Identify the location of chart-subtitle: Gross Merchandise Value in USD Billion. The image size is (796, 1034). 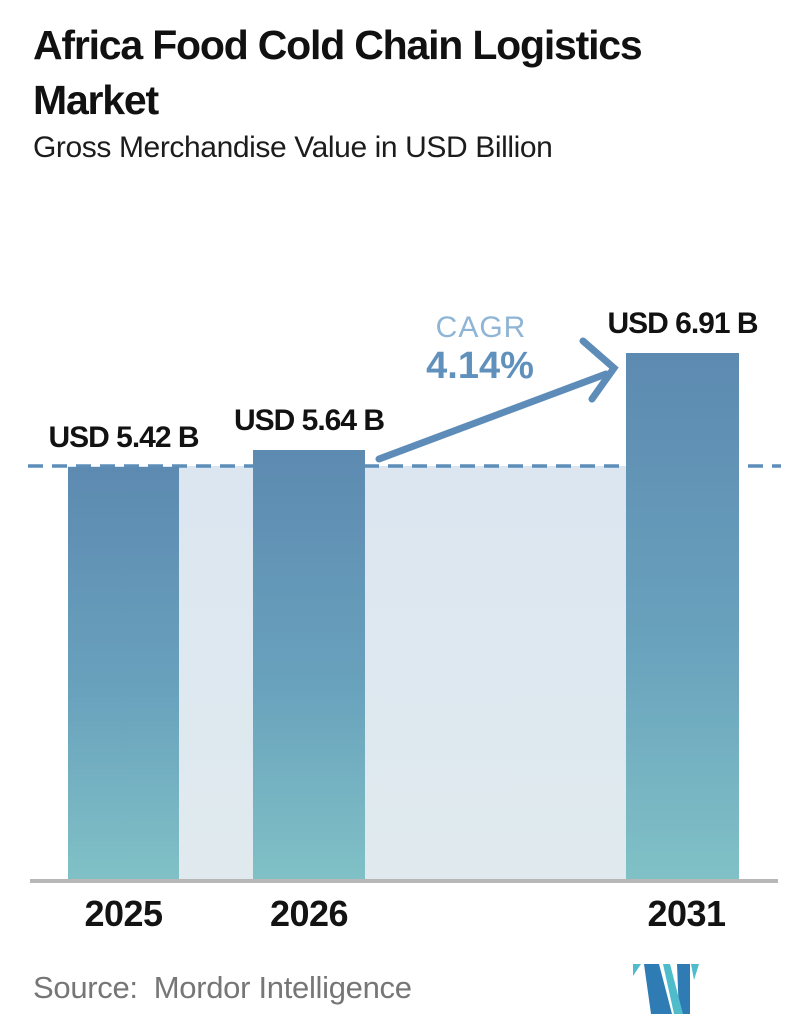
(293, 147).